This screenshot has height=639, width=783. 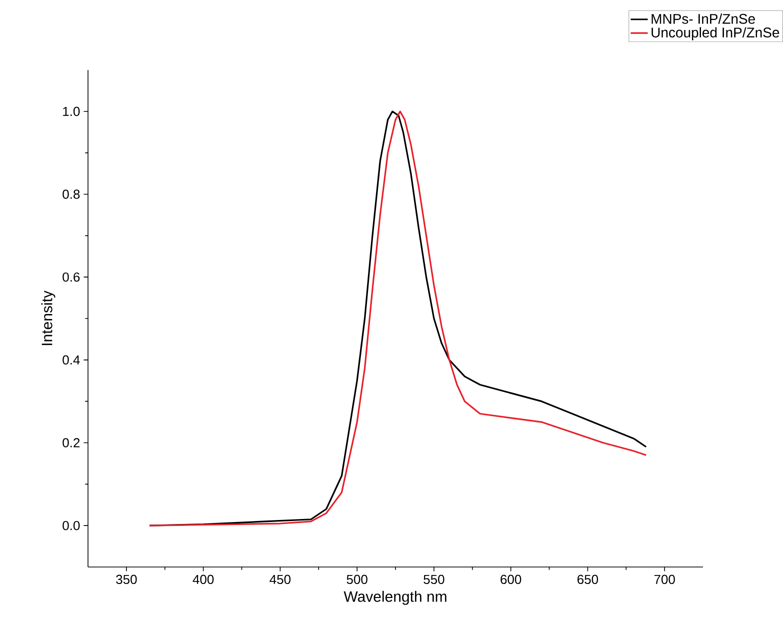 I want to click on x-tick-label: 650, so click(x=588, y=579).